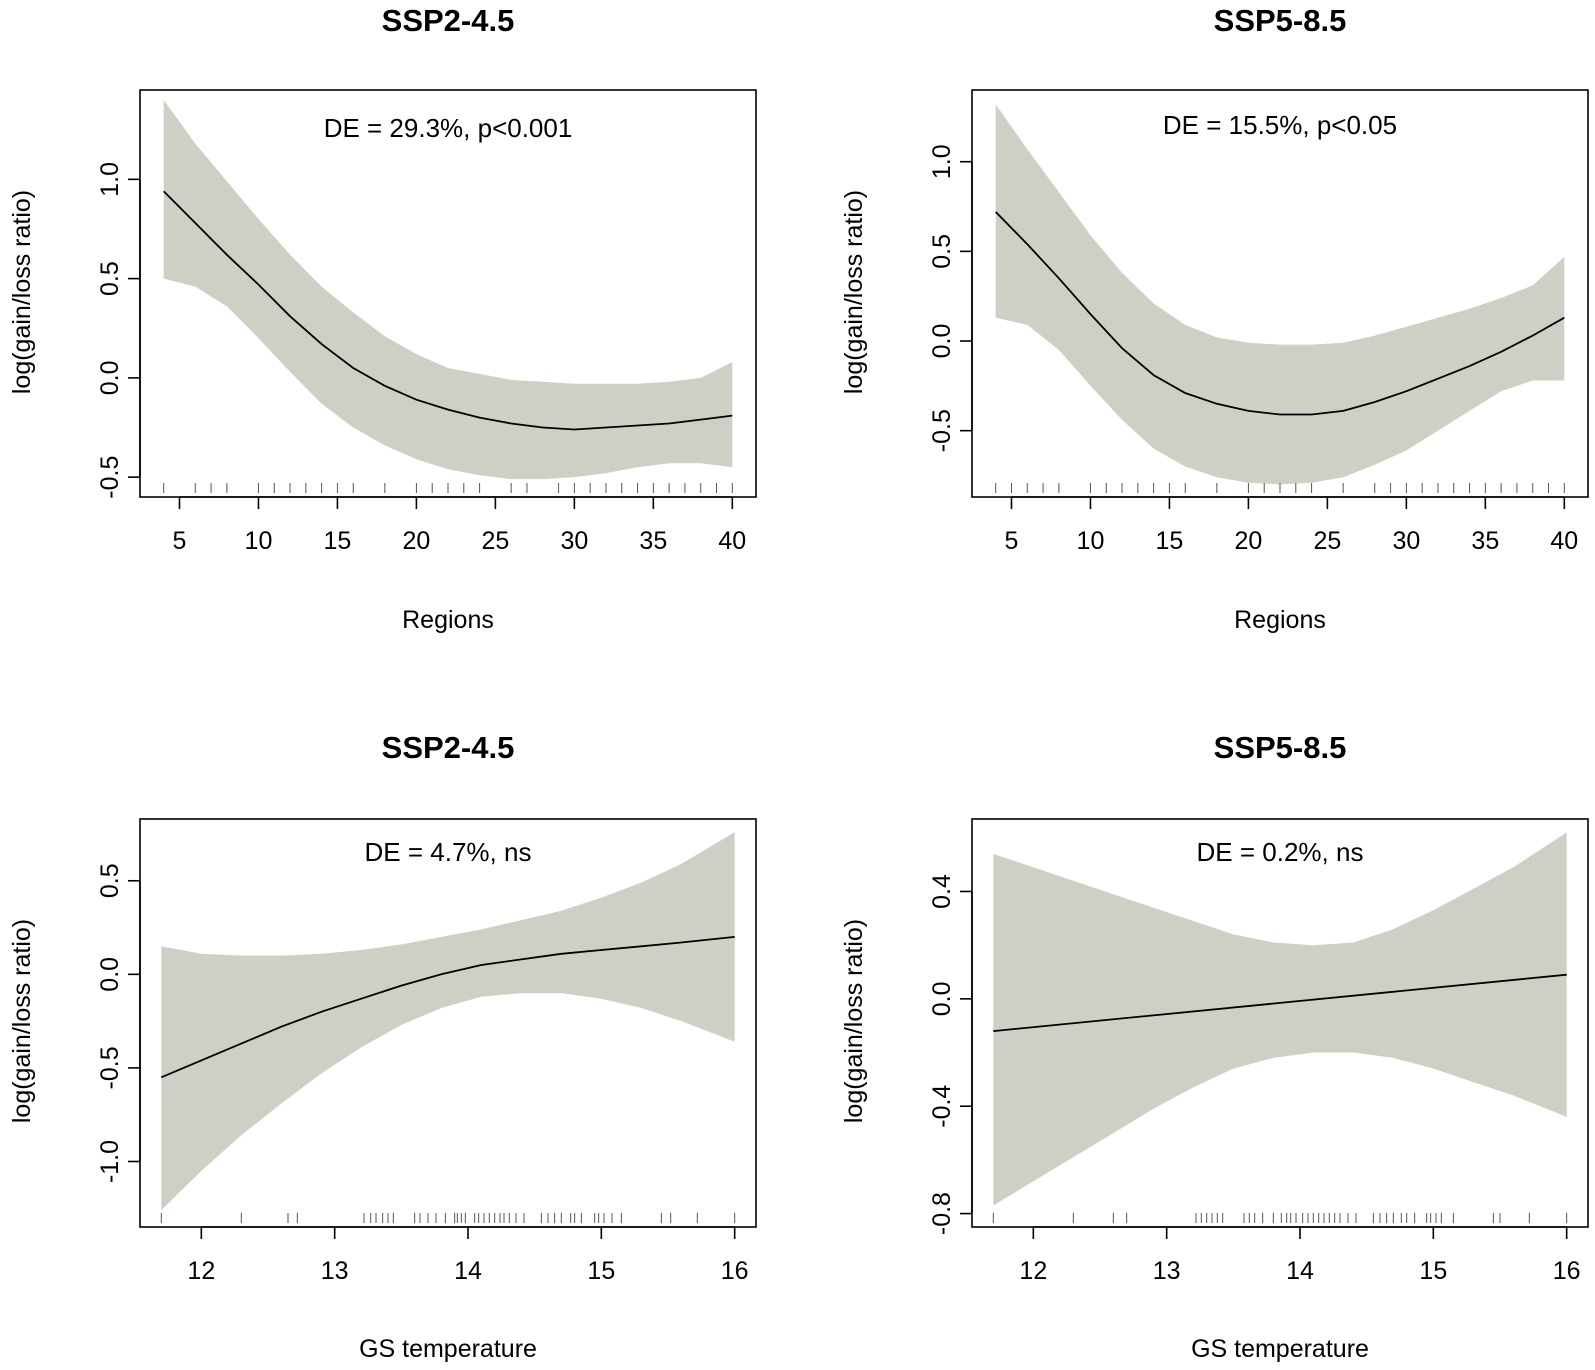 This screenshot has width=1595, height=1370. I want to click on y-tick-label: 0.4, so click(942, 891).